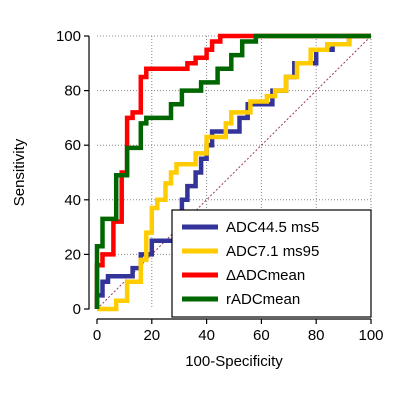 This screenshot has height=400, width=400. Describe the element at coordinates (97, 335) in the screenshot. I see `x-tick-label: 0` at that location.